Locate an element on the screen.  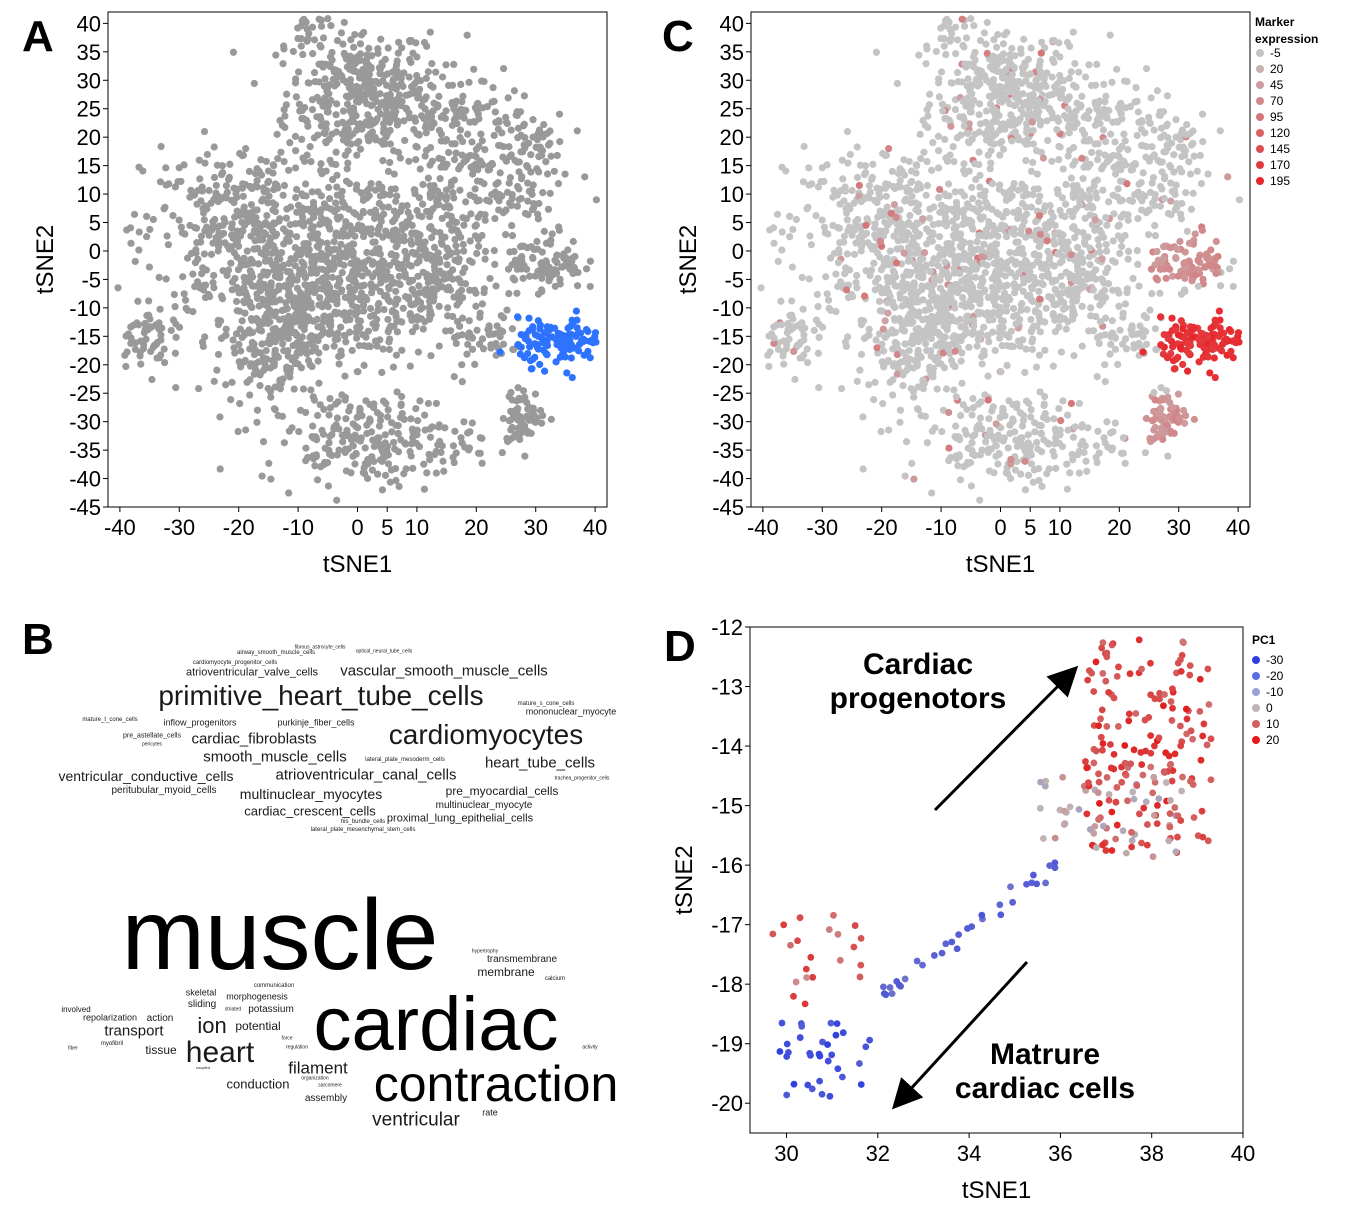
x-axis-label: tSNE1 is located at coordinates (1000, 564).